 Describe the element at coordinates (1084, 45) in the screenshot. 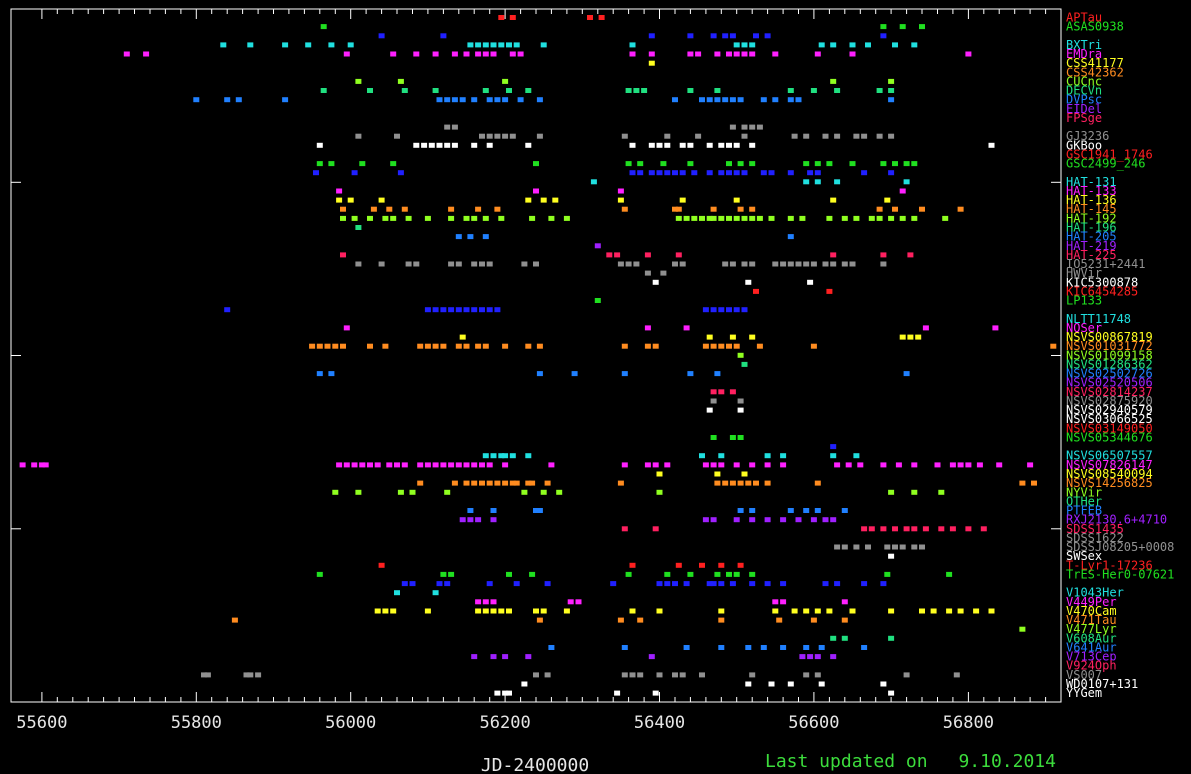

I see `star-label: BXTri` at that location.